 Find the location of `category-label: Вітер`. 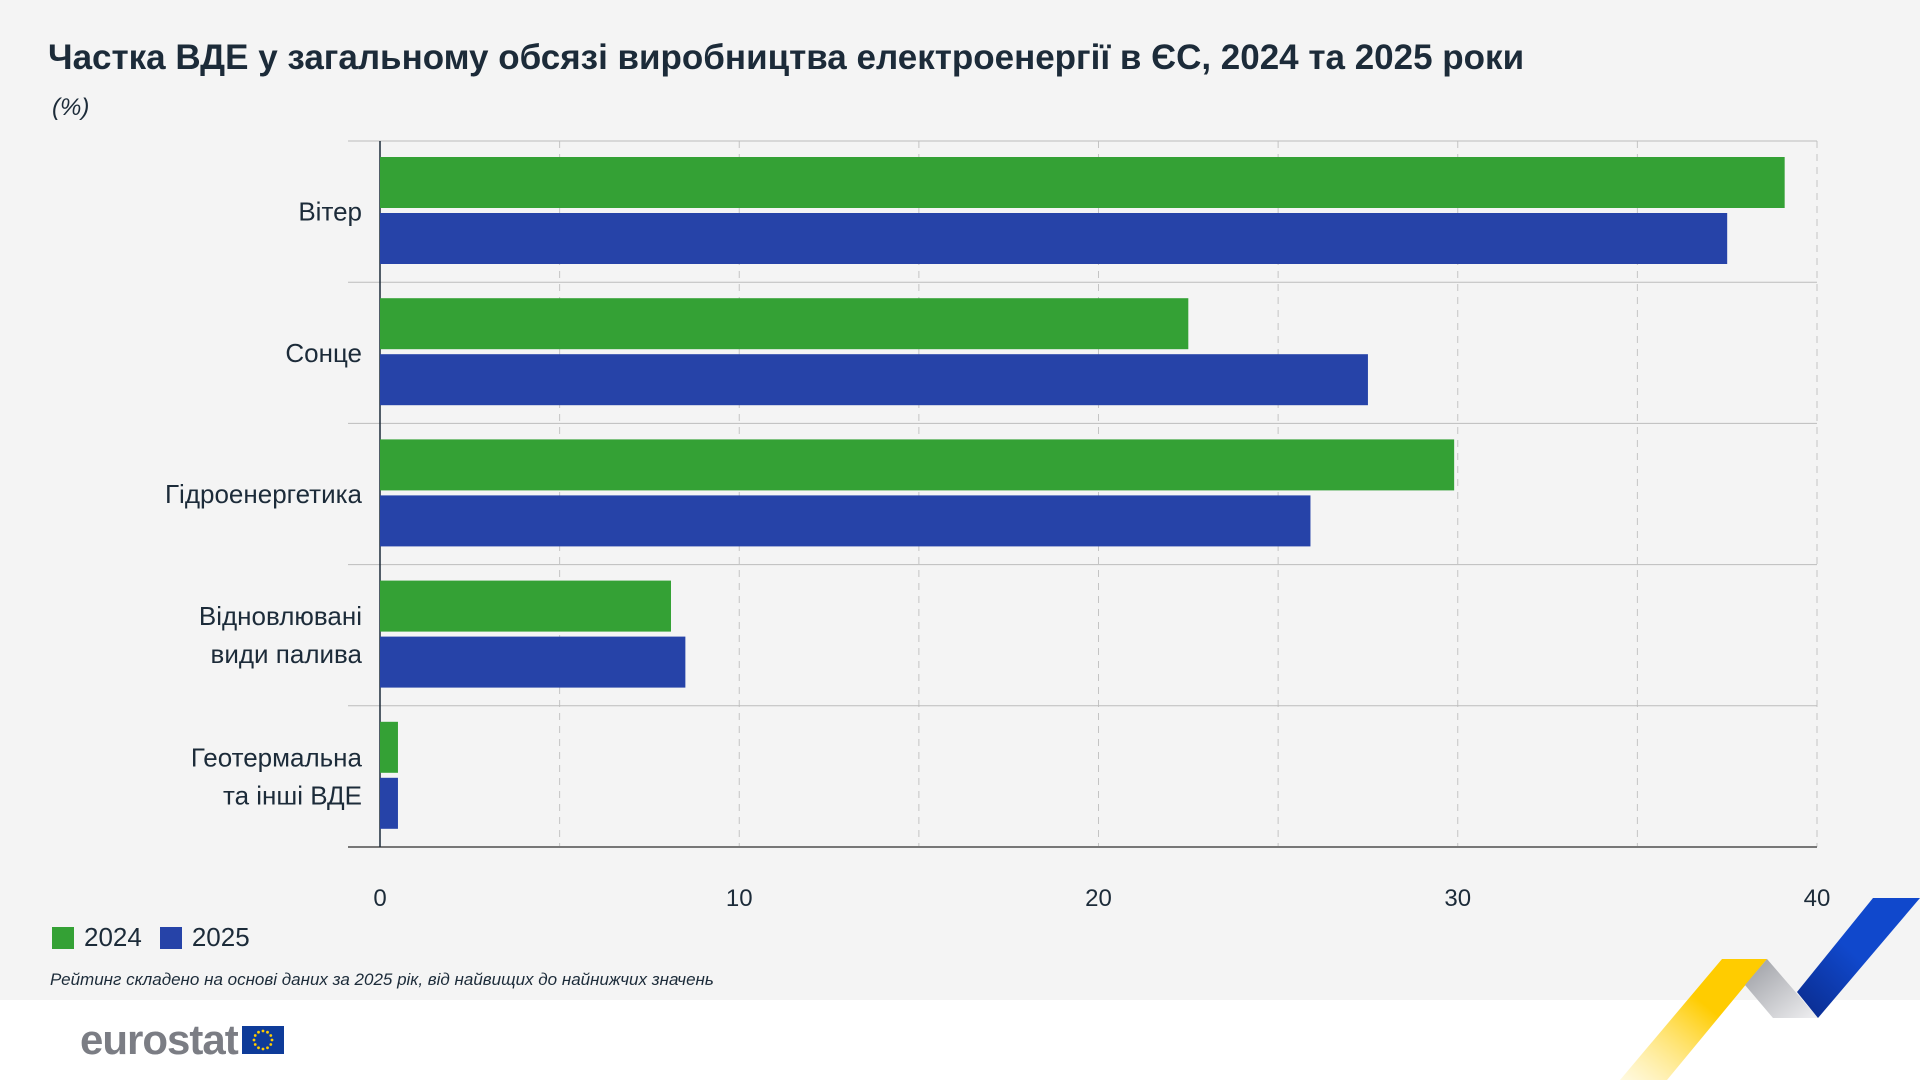

category-label: Вітер is located at coordinates (330, 212).